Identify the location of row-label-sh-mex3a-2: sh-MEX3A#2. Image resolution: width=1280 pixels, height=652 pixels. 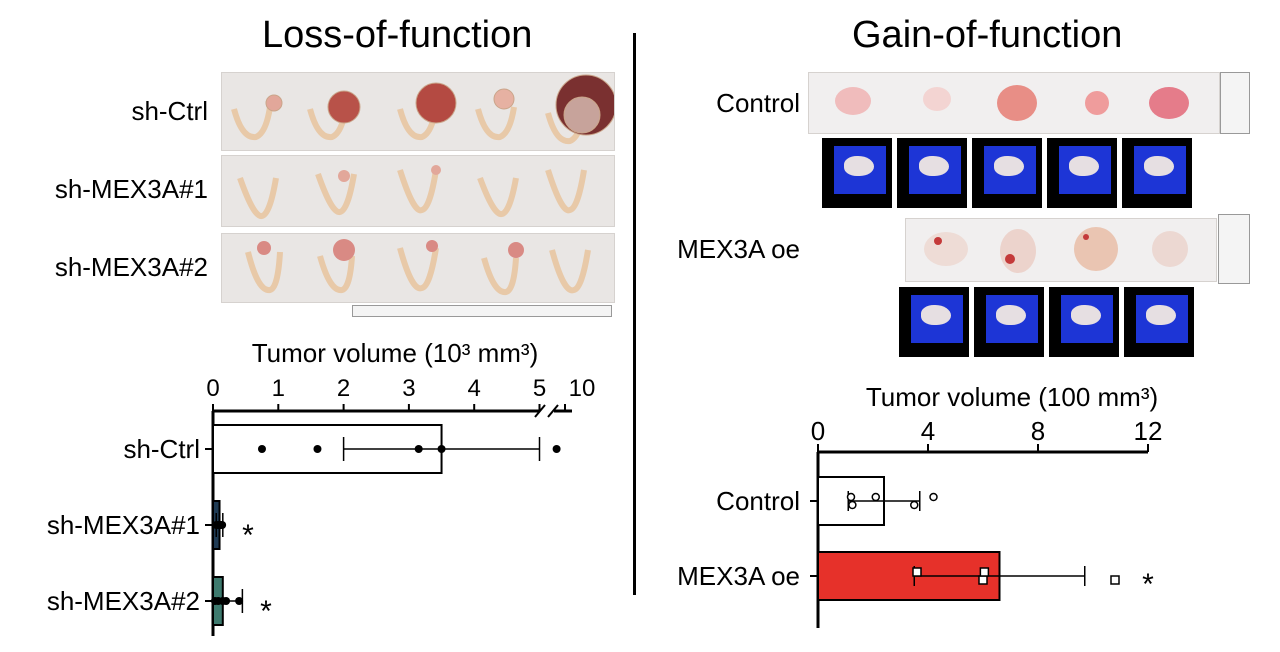
(131, 267).